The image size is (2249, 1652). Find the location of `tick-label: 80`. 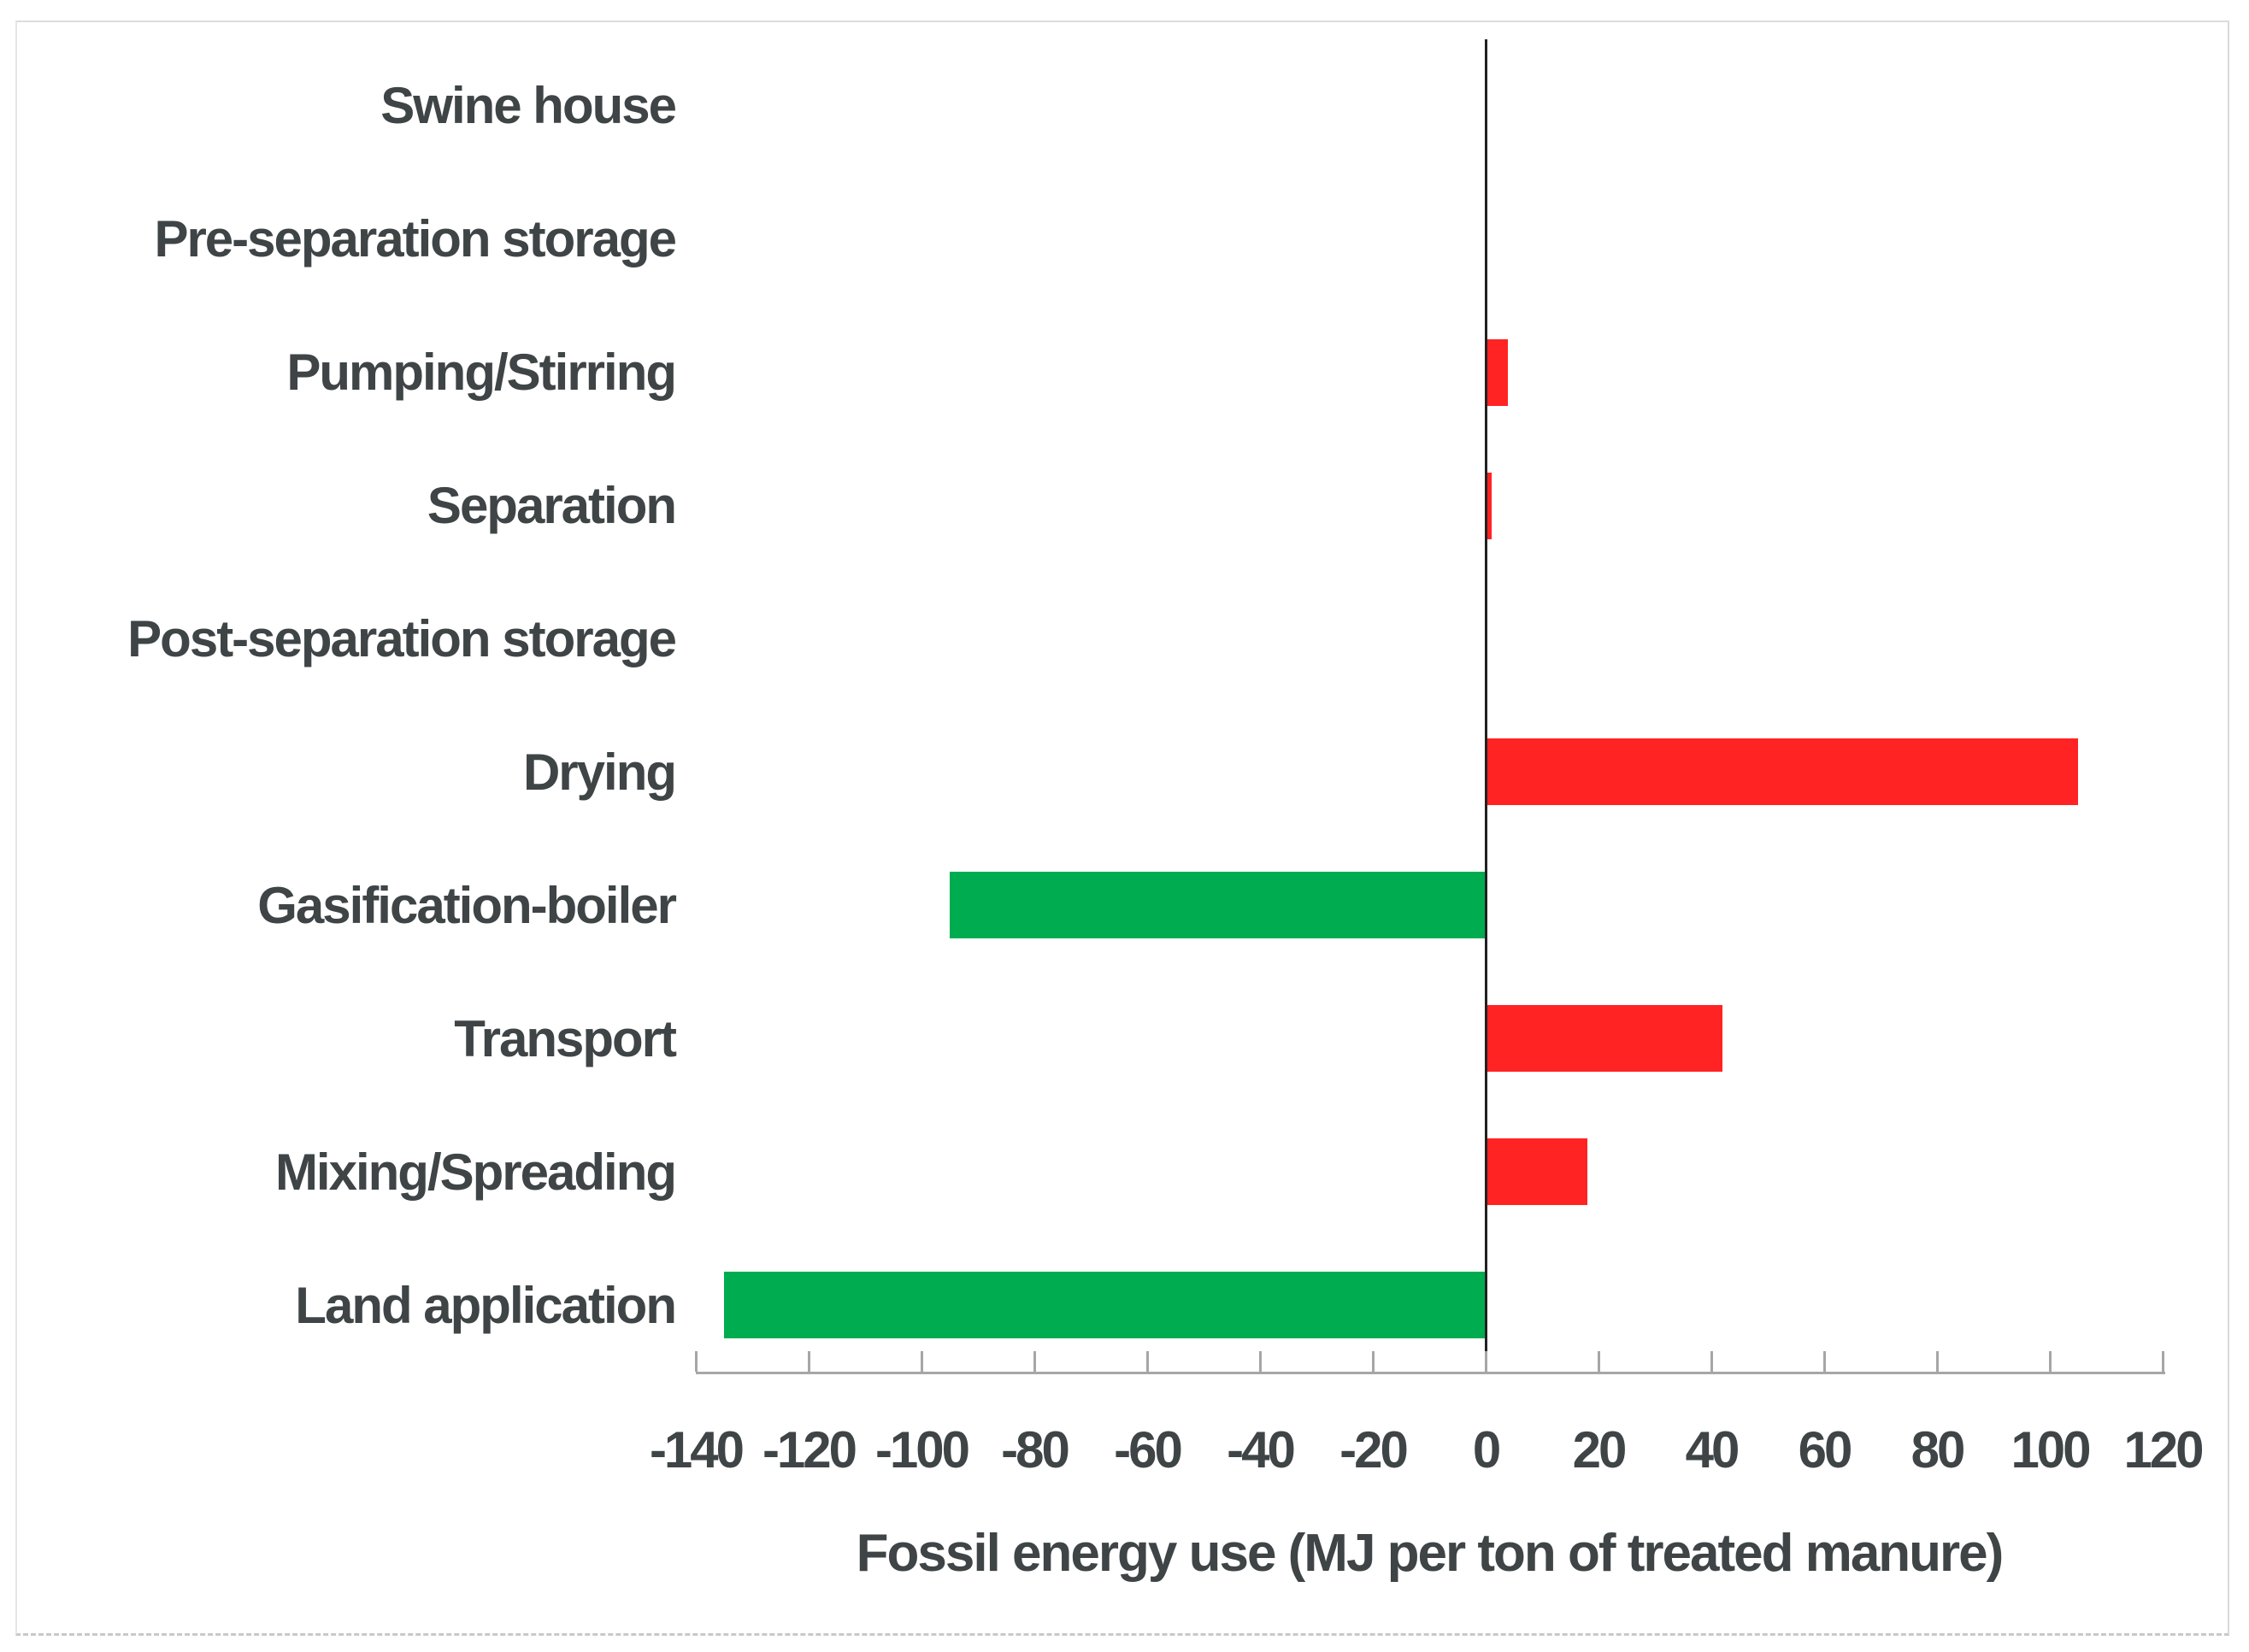

tick-label: 80 is located at coordinates (1938, 1450).